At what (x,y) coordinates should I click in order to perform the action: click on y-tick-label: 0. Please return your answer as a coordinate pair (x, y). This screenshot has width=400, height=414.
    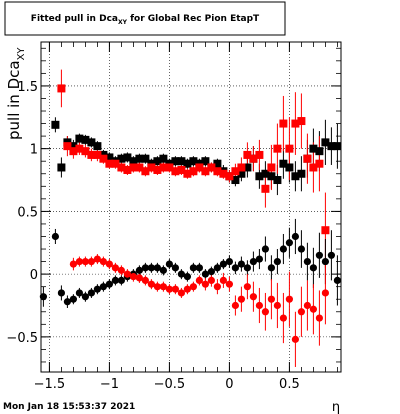
    Looking at the image, I should click on (34, 275).